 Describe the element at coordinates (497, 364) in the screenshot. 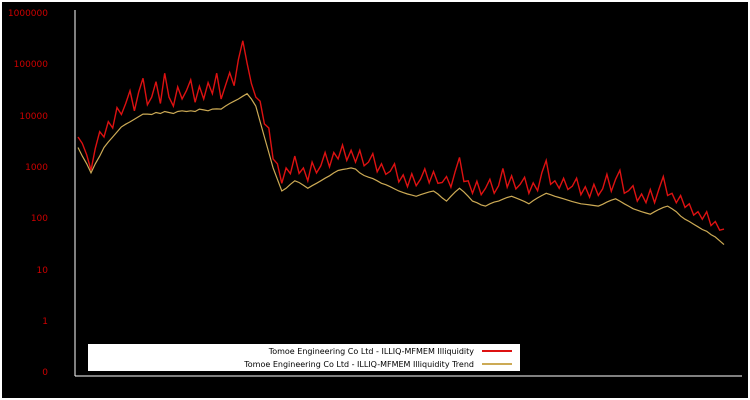

I see `legend-line-sample-trend` at that location.